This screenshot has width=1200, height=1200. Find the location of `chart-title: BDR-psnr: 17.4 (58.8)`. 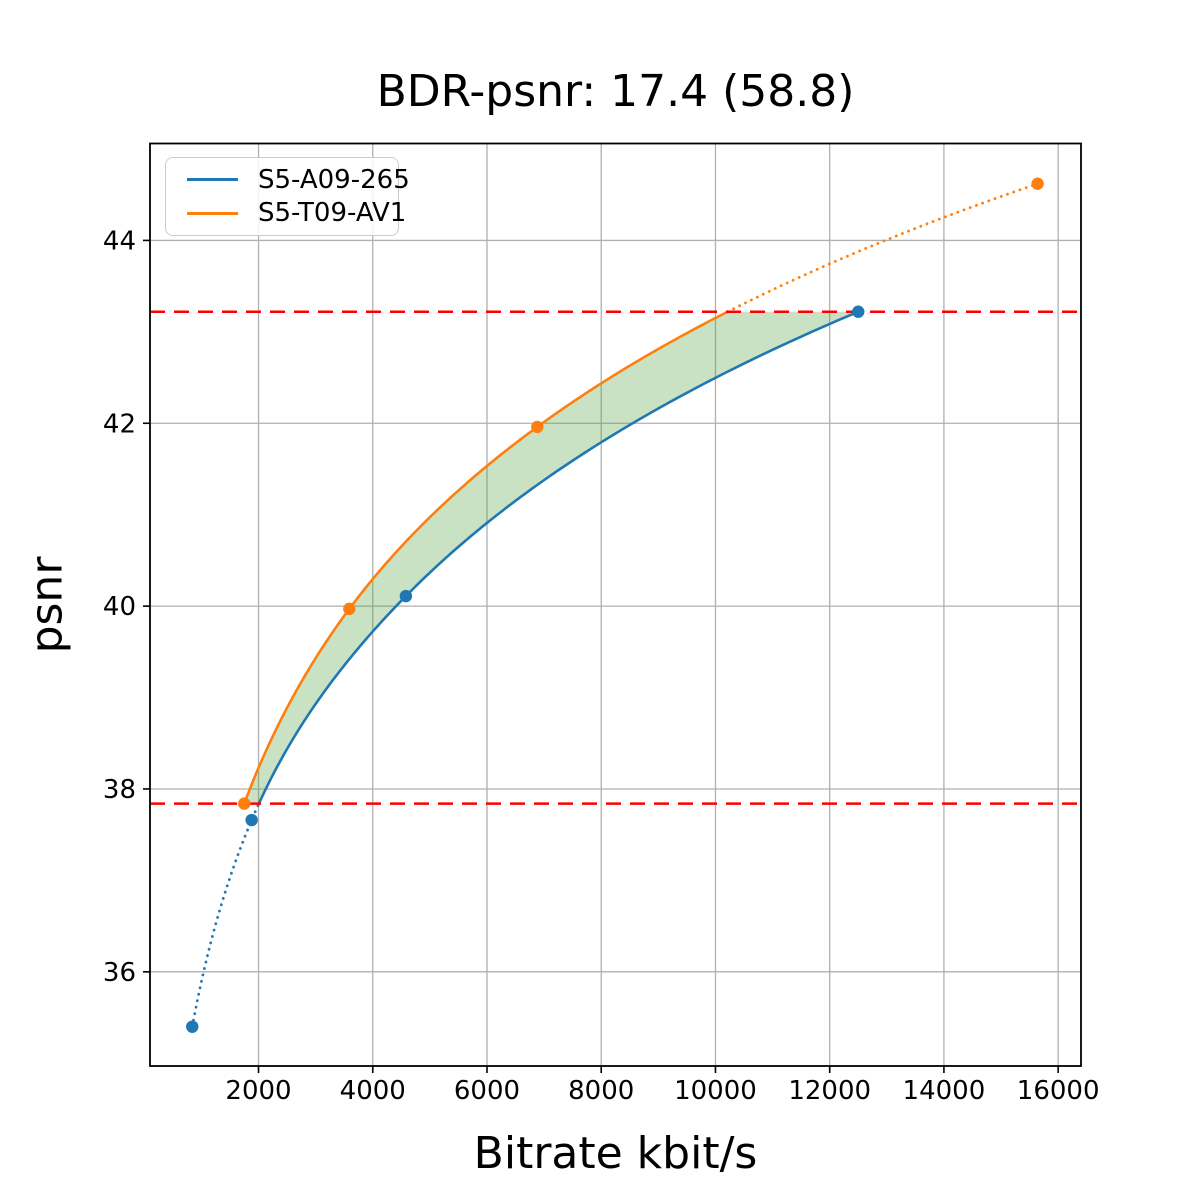

chart-title: BDR-psnr: 17.4 (58.8) is located at coordinates (615, 91).